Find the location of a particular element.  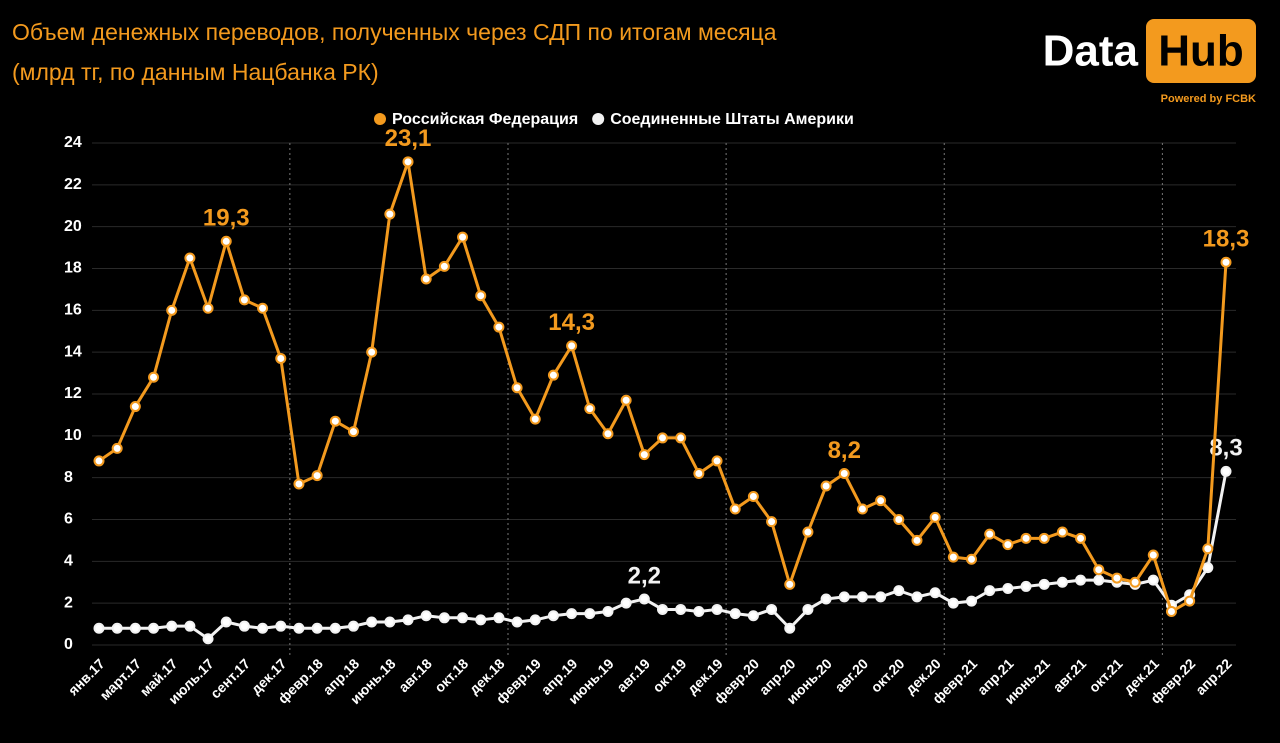

y-tick-label: 24 is located at coordinates (73, 142).